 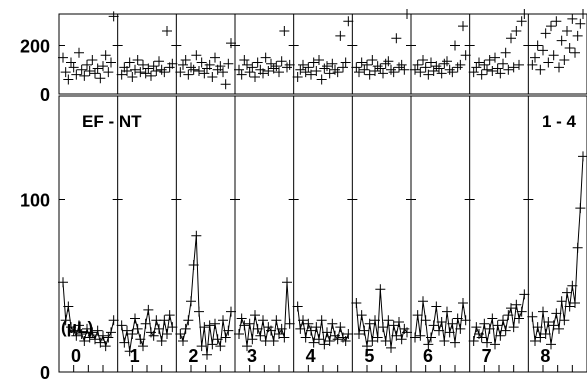 I want to click on bottom-y-tick-label-100: 100, so click(x=35, y=201).